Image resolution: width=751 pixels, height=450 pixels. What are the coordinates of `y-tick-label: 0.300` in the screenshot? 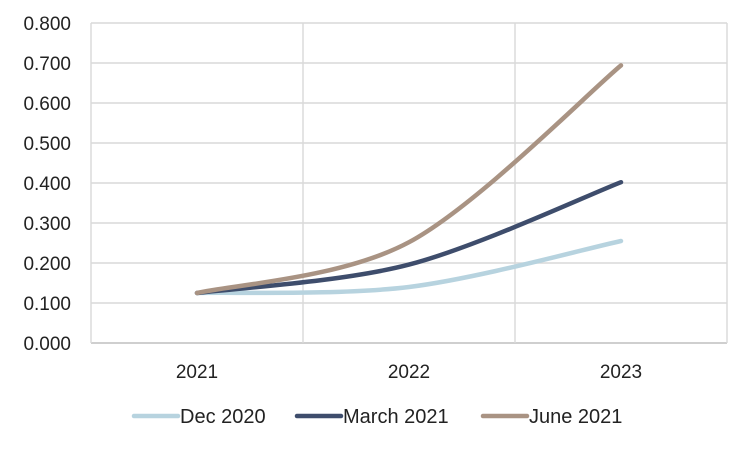 It's located at (47, 224).